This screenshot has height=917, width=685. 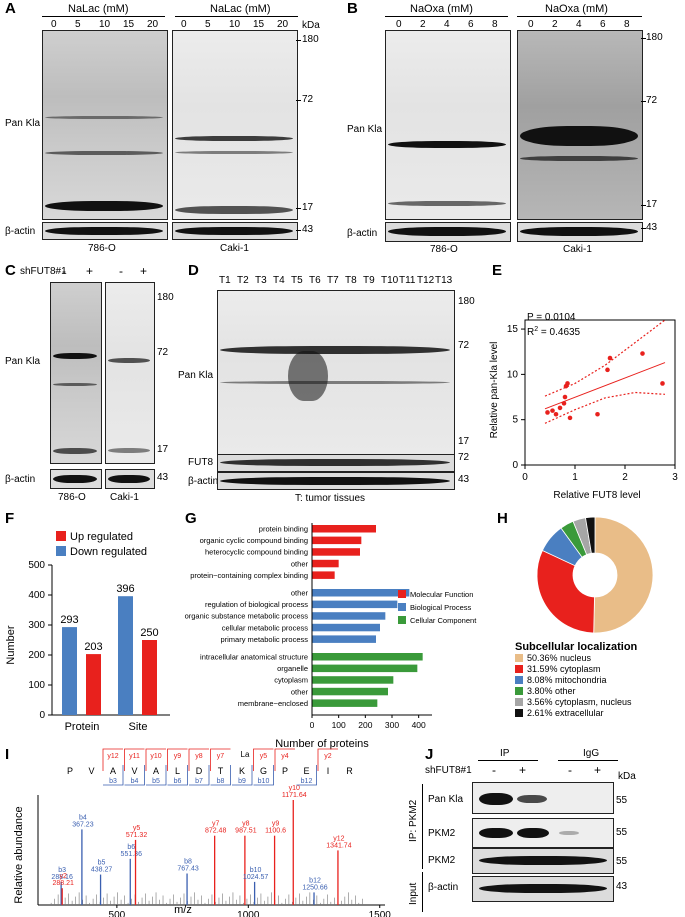 What do you see at coordinates (444, 280) in the screenshot?
I see `lane-label: T13` at bounding box center [444, 280].